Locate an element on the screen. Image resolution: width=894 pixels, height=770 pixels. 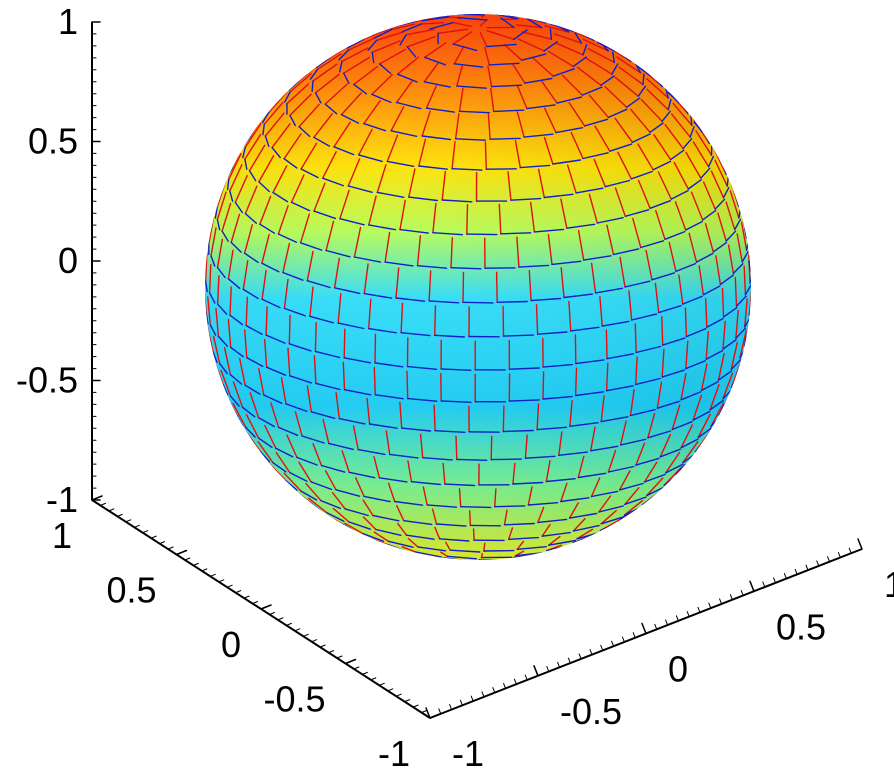
y-tick-label: 0.5 is located at coordinates (131, 590).